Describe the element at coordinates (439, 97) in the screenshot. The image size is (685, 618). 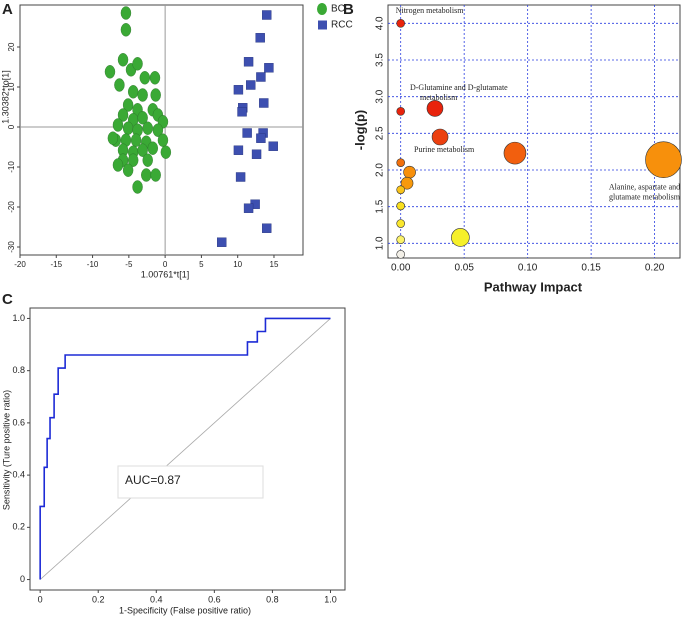
I see `pathway-annotation: metabolism` at that location.